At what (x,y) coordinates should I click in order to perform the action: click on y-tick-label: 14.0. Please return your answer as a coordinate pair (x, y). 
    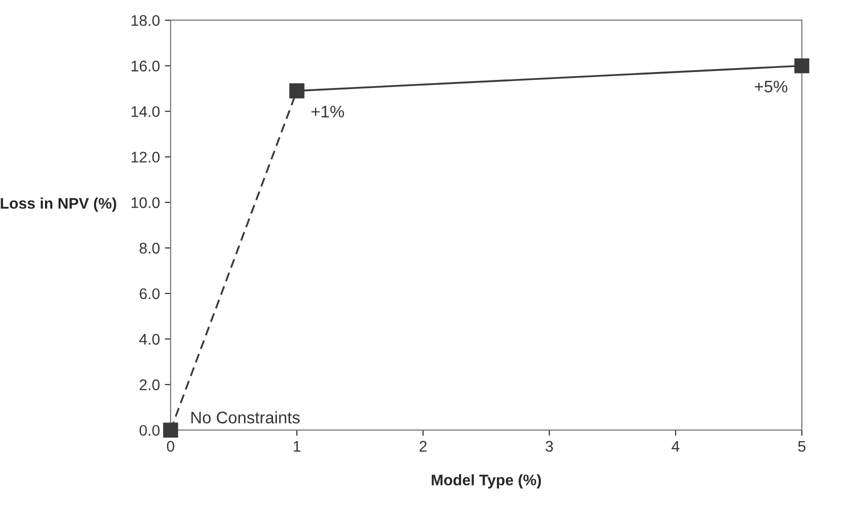
    Looking at the image, I should click on (146, 112).